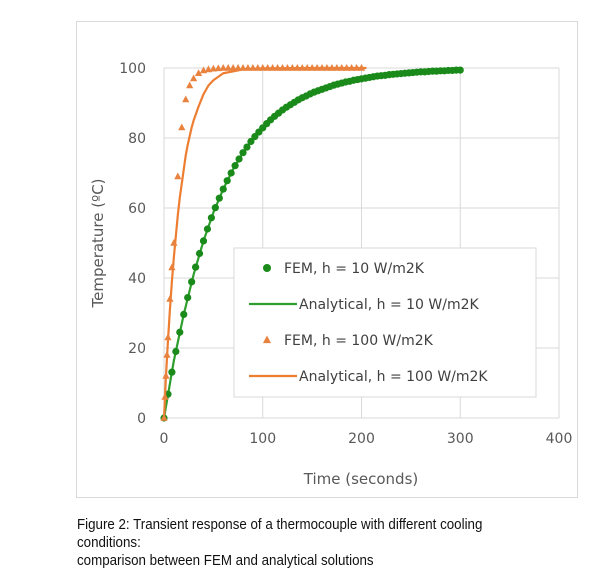 The width and height of the screenshot is (595, 580). What do you see at coordinates (164, 439) in the screenshot?
I see `x-tick-label: 0` at bounding box center [164, 439].